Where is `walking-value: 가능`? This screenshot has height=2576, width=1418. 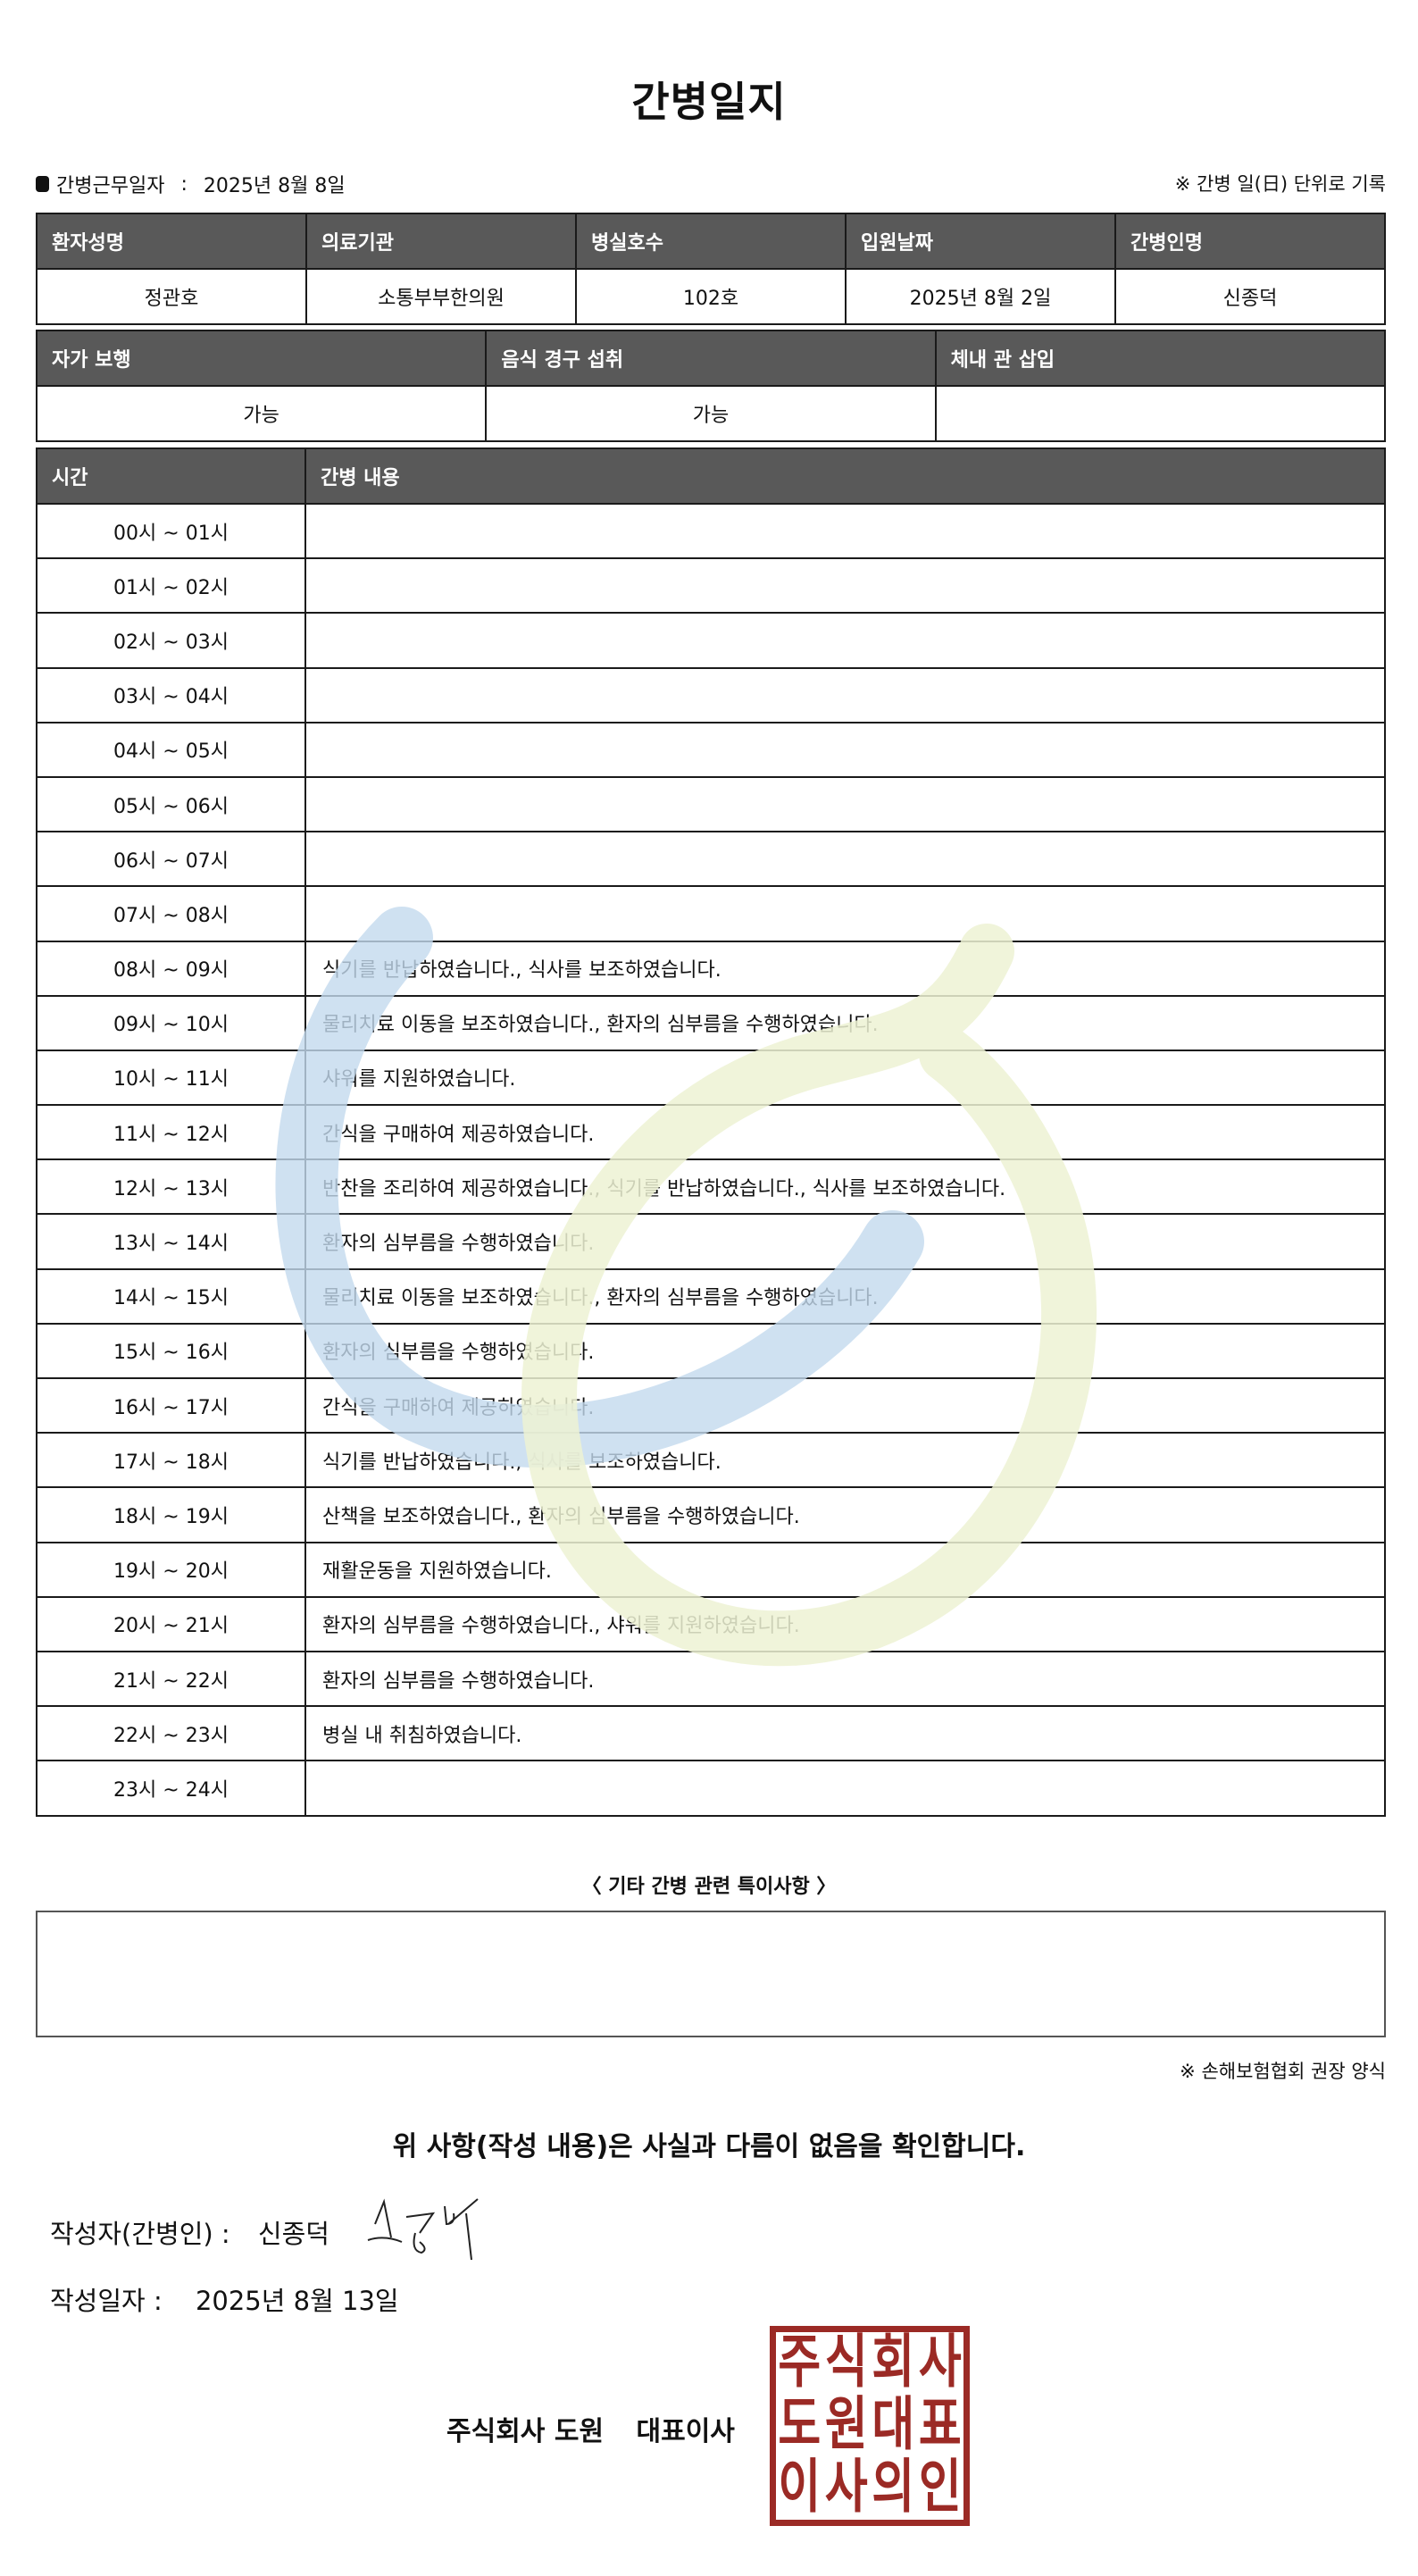
walking-value: 가능 is located at coordinates (261, 414).